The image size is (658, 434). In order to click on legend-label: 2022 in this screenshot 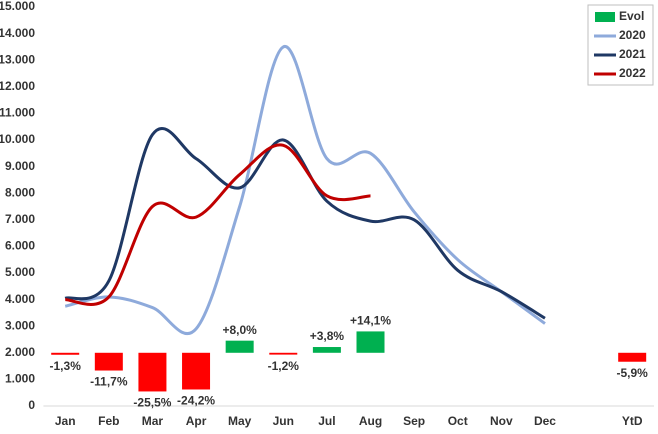, I will do `click(632, 73)`.